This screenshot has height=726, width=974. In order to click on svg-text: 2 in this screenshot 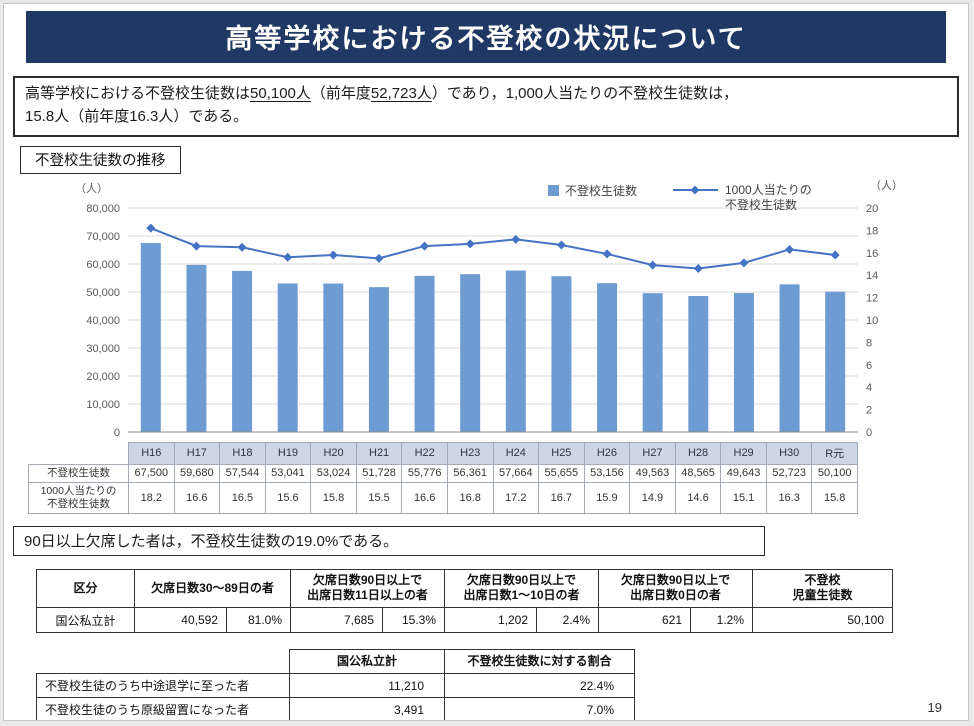, I will do `click(869, 410)`.